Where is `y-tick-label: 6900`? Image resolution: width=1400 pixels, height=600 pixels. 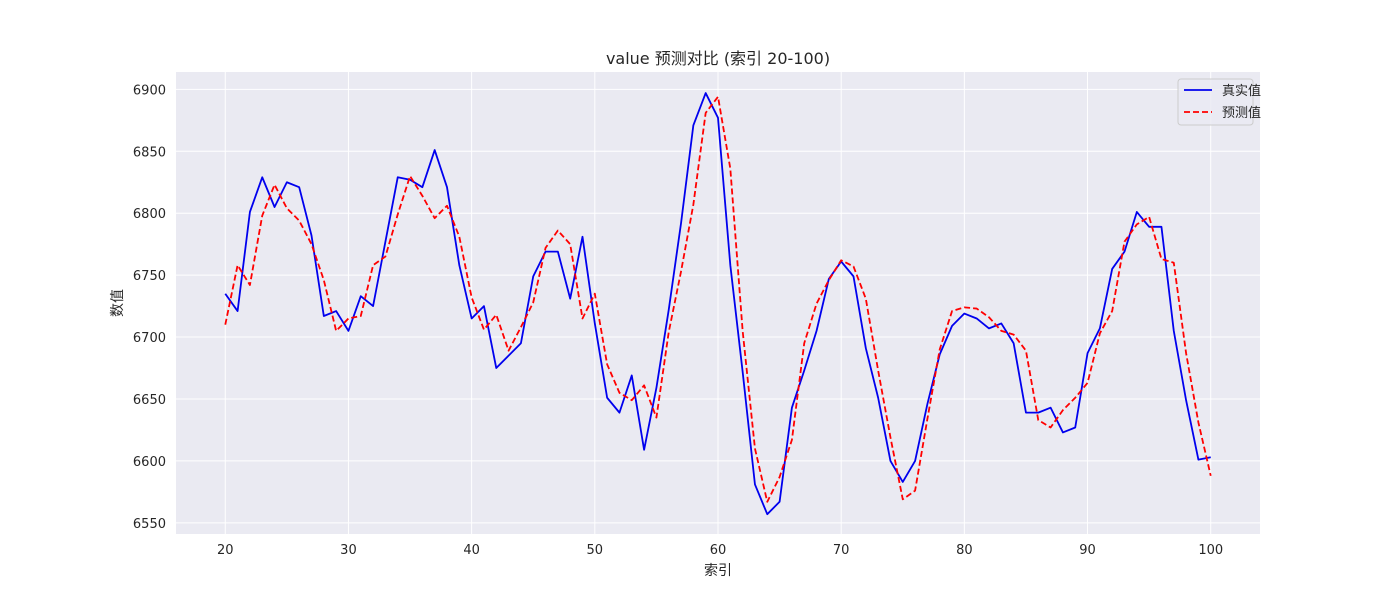
y-tick-label: 6900 is located at coordinates (149, 90).